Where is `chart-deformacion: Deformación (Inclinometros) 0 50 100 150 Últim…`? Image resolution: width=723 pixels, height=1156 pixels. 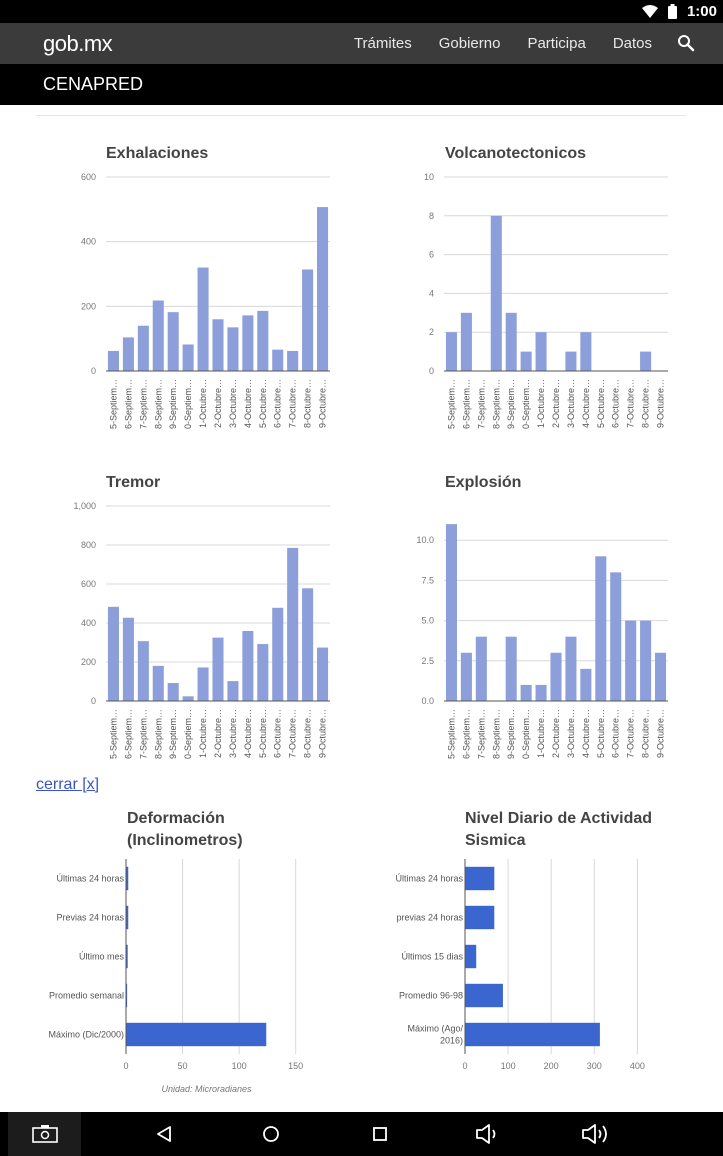
chart-deformacion: Deformación (Inclinometros) 0 50 100 150 Últim… is located at coordinates (180, 952).